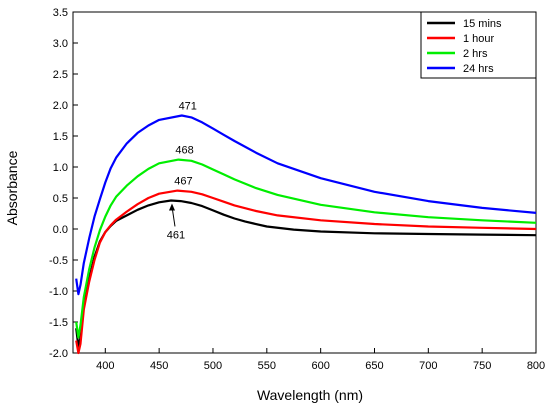  What do you see at coordinates (60, 13) in the screenshot?
I see `y-tick-label: 3.5` at bounding box center [60, 13].